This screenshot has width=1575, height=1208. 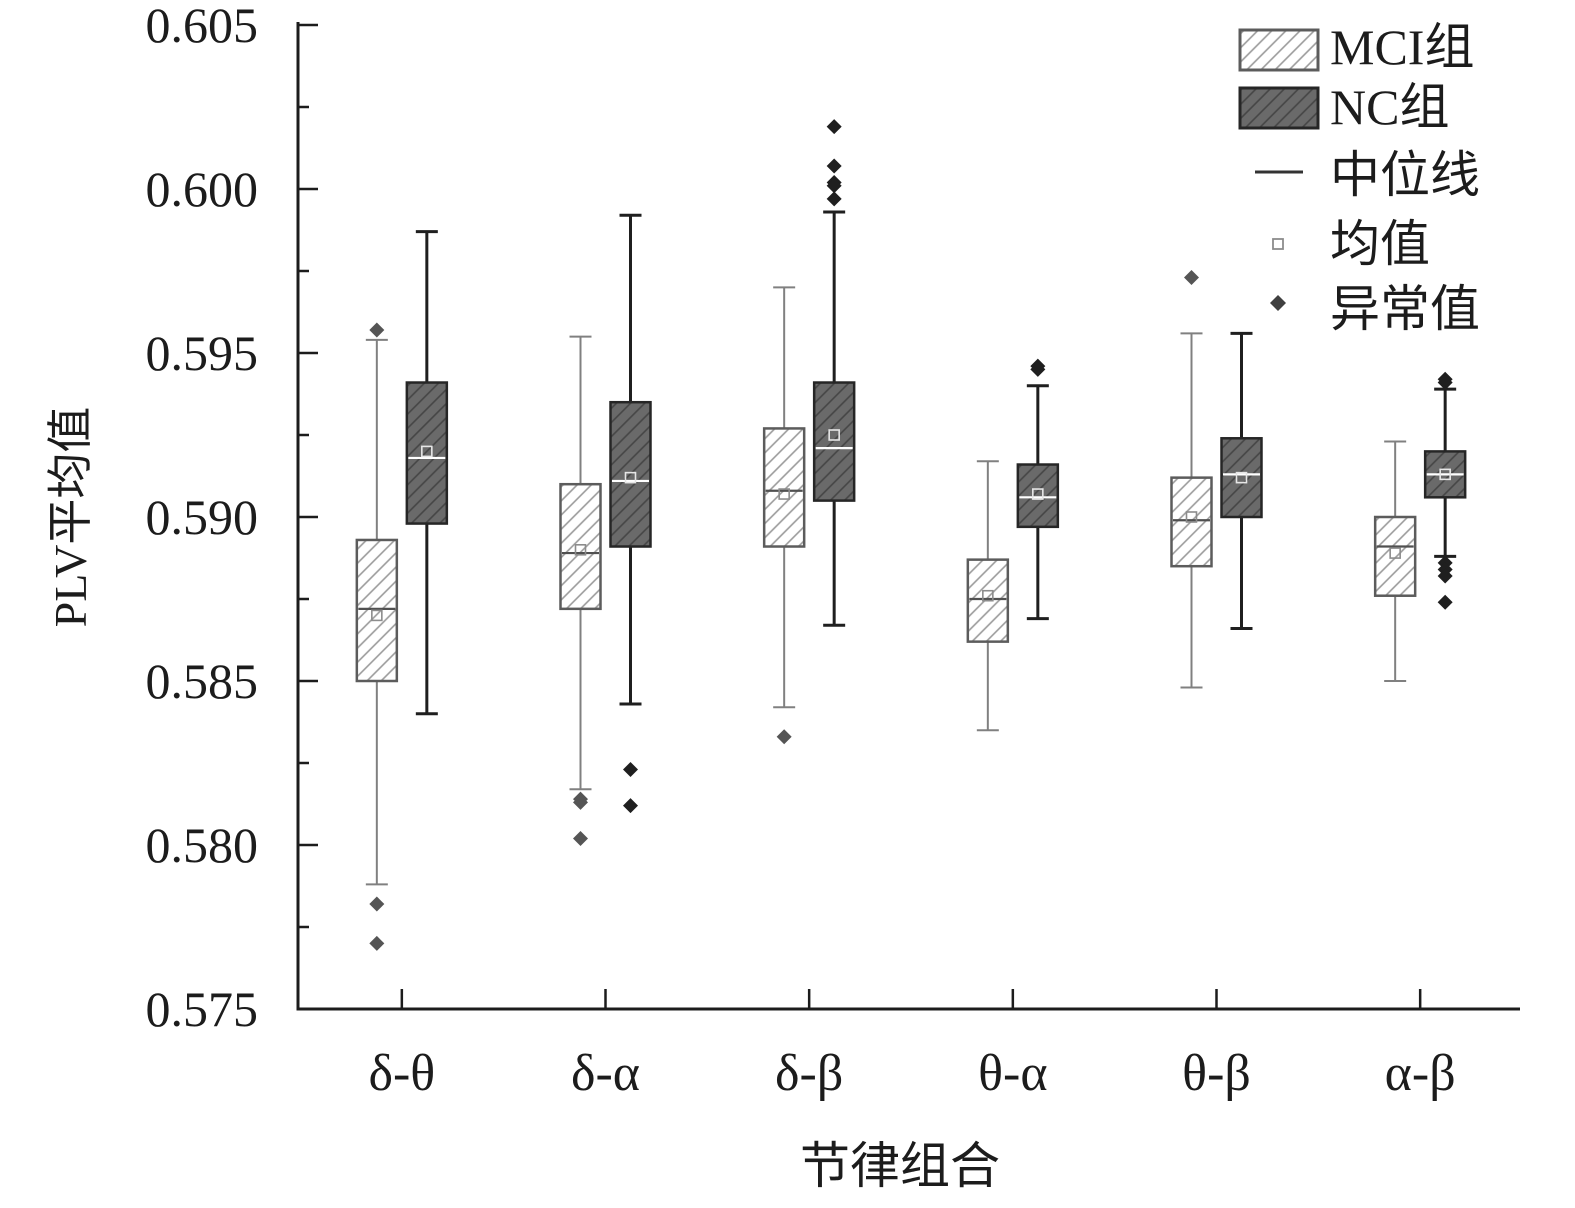 I want to click on x-tick-label: δ-θ, so click(x=401, y=1073).